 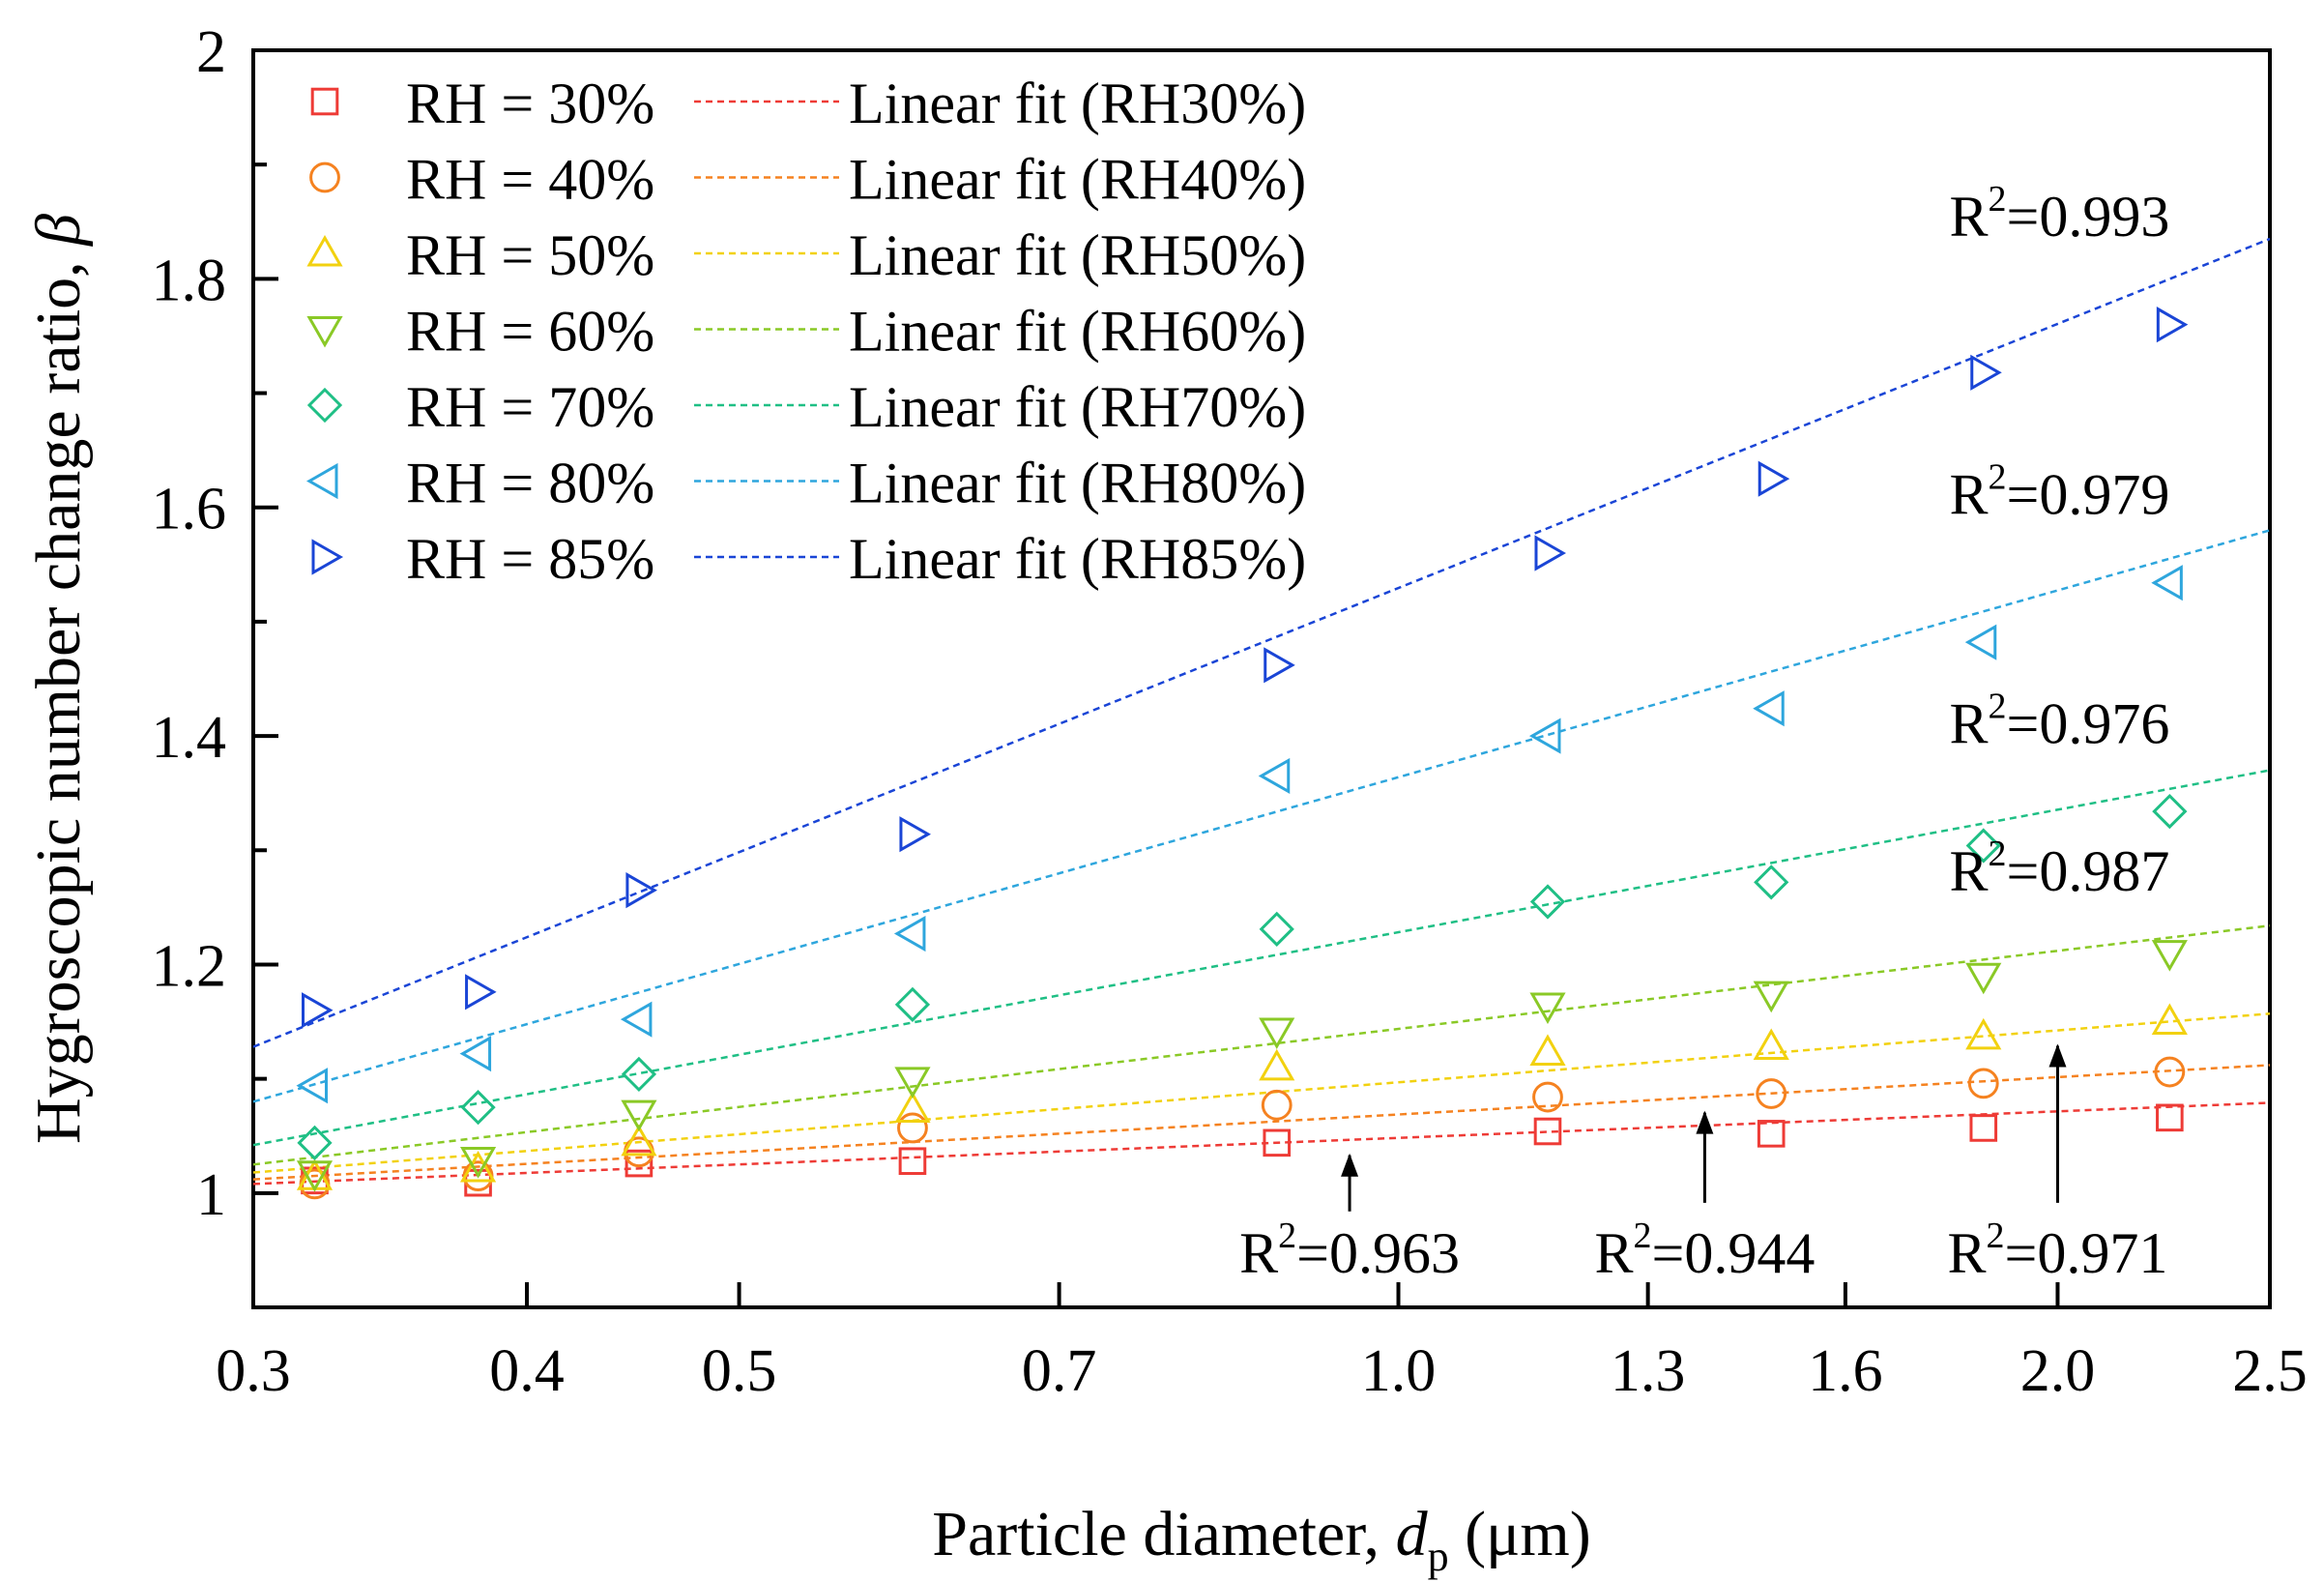 I want to click on legend-label: RH = 40%, so click(x=530, y=180).